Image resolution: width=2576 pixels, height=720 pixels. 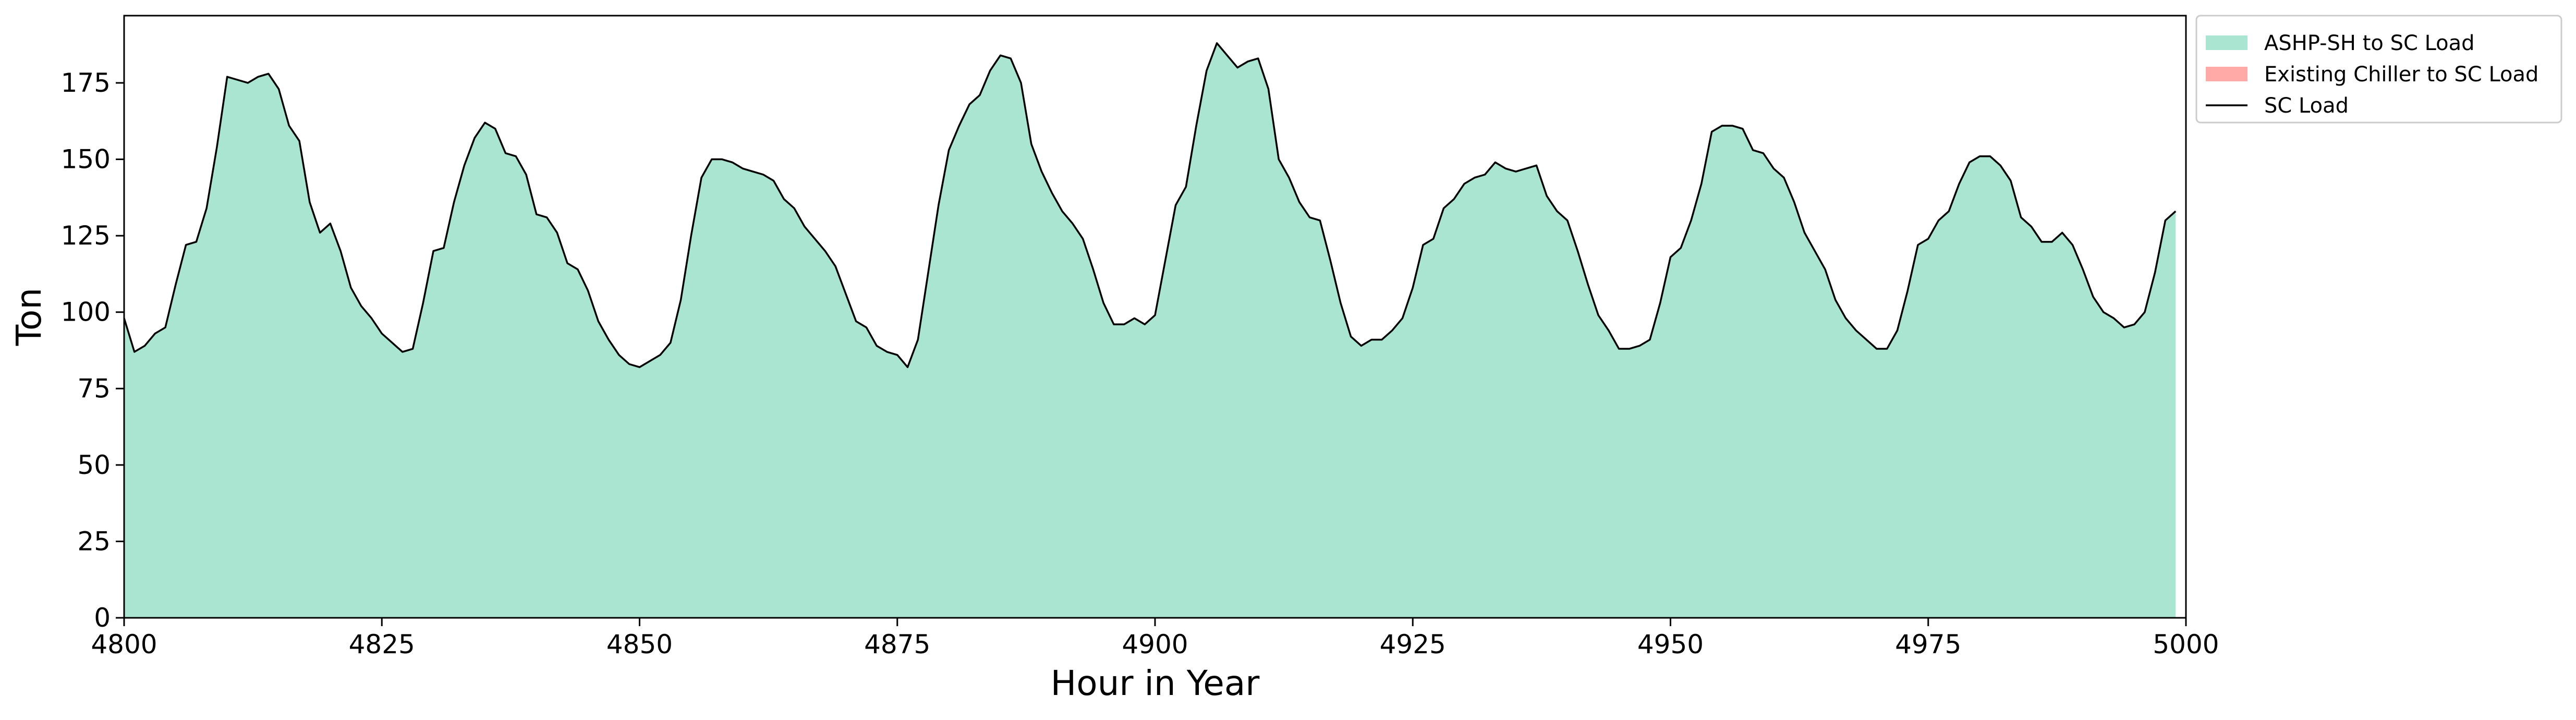 What do you see at coordinates (86, 236) in the screenshot?
I see `y-tick-label: 125` at bounding box center [86, 236].